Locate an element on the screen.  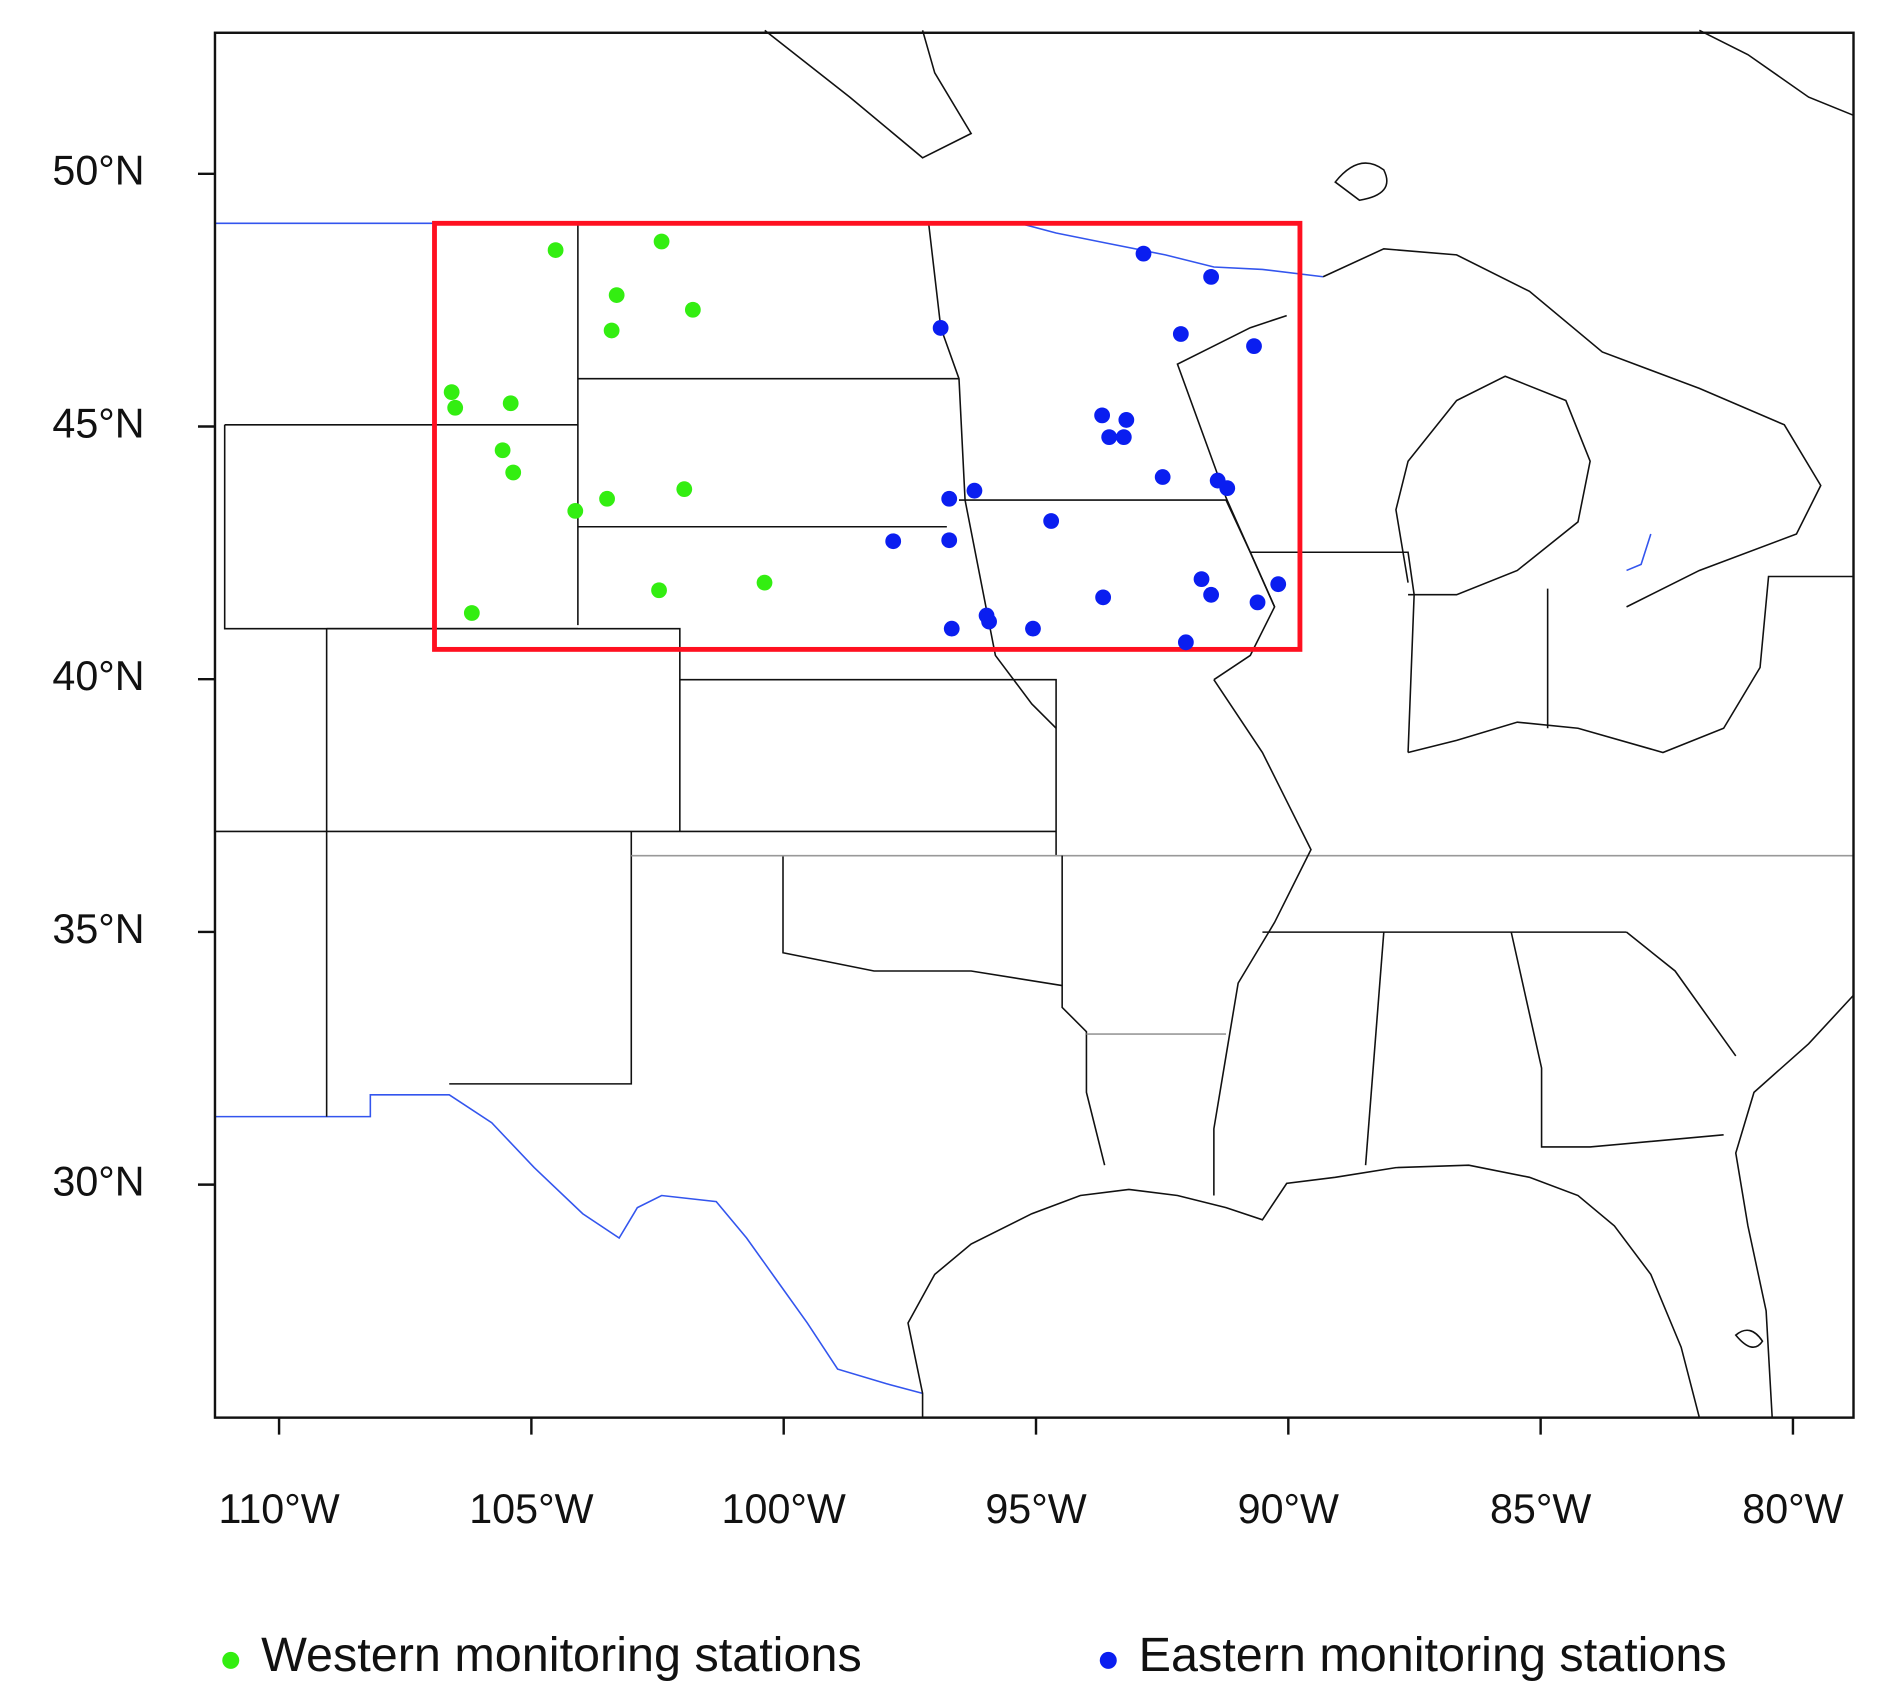
x-tick-label: 85°W is located at coordinates (1540, 1509).